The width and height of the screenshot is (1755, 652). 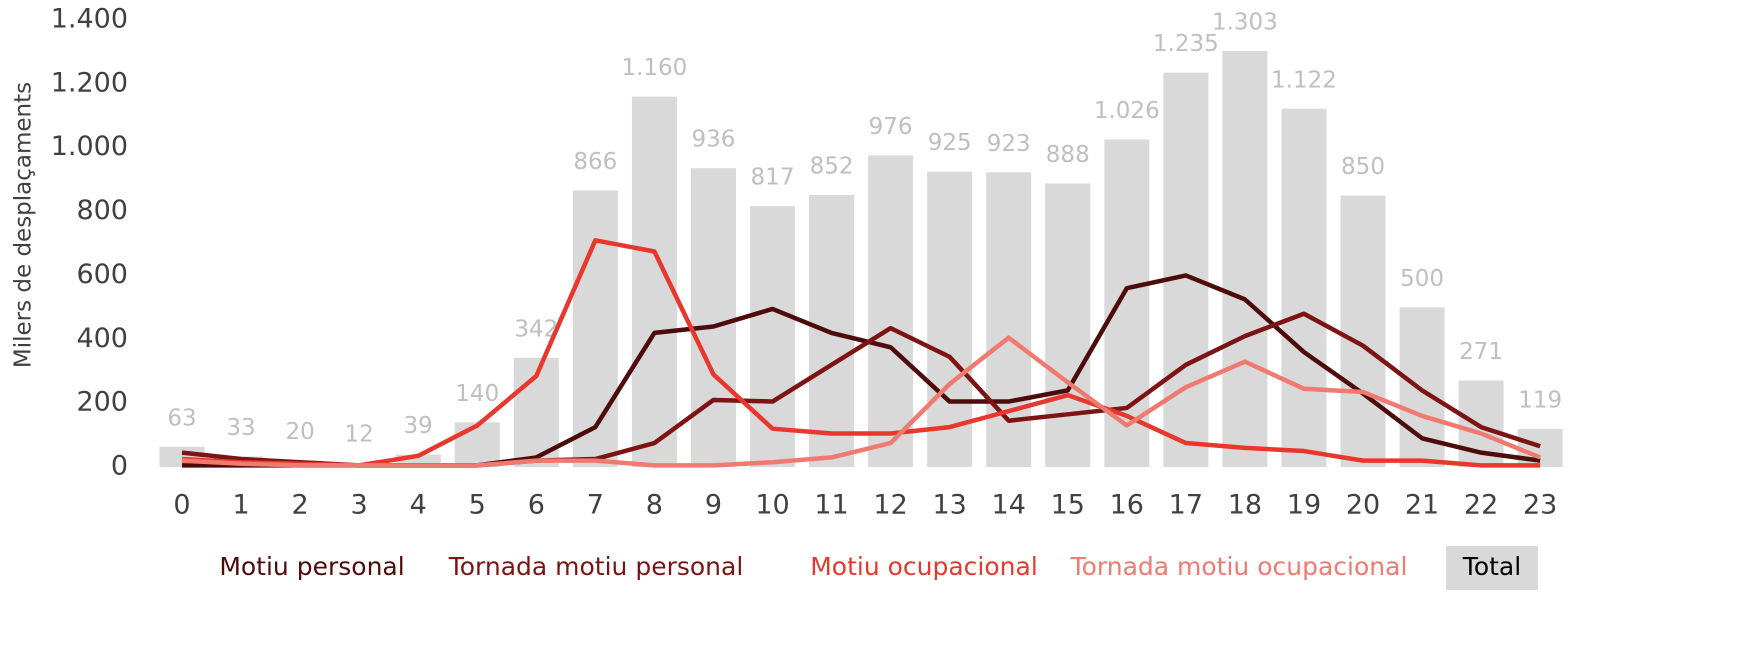 What do you see at coordinates (300, 505) in the screenshot?
I see `x-tick-label: 2` at bounding box center [300, 505].